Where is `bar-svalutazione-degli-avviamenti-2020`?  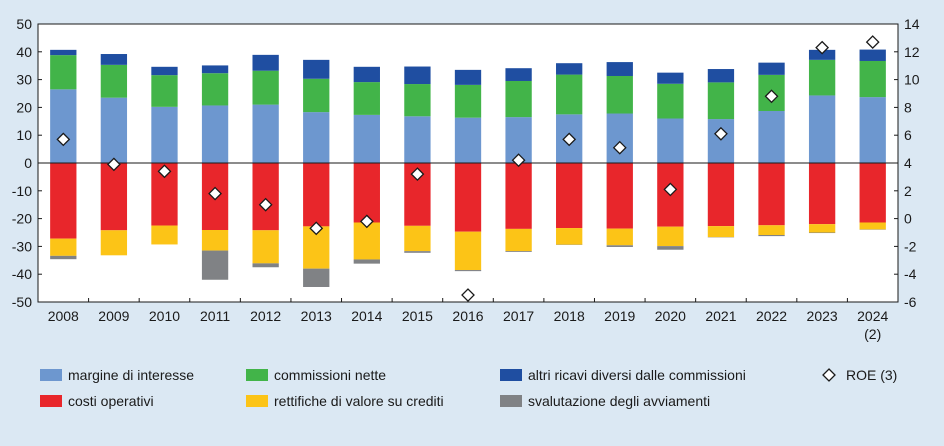
bar-svalutazione-degli-avviamenti-2020 is located at coordinates (670, 248).